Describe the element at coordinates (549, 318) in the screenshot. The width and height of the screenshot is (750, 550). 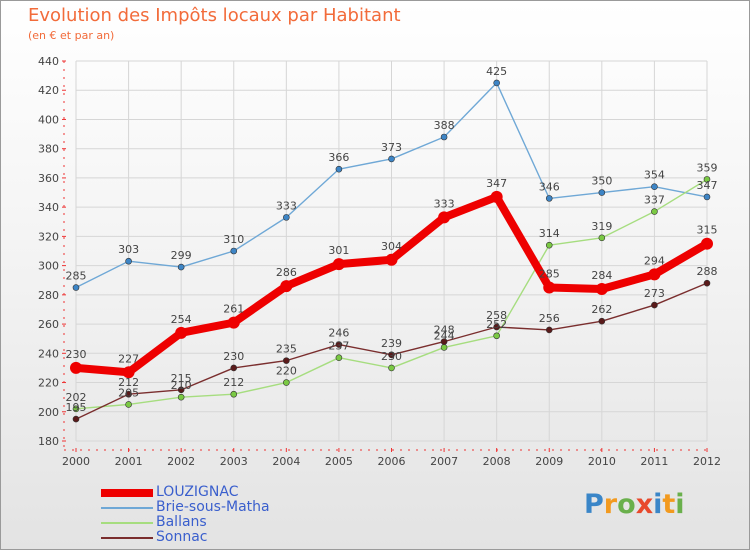
I see `data-label: 256` at that location.